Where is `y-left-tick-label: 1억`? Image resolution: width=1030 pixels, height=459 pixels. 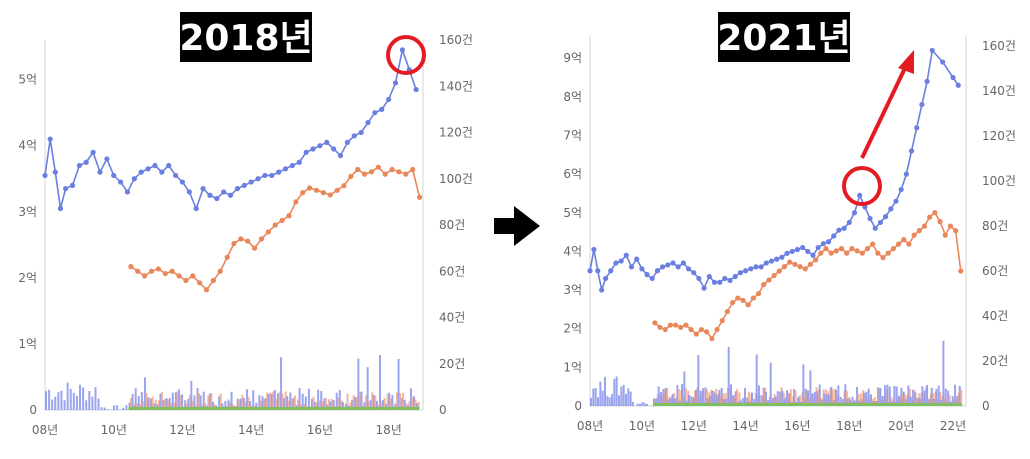
y-left-tick-label: 1억 is located at coordinates (27, 344).